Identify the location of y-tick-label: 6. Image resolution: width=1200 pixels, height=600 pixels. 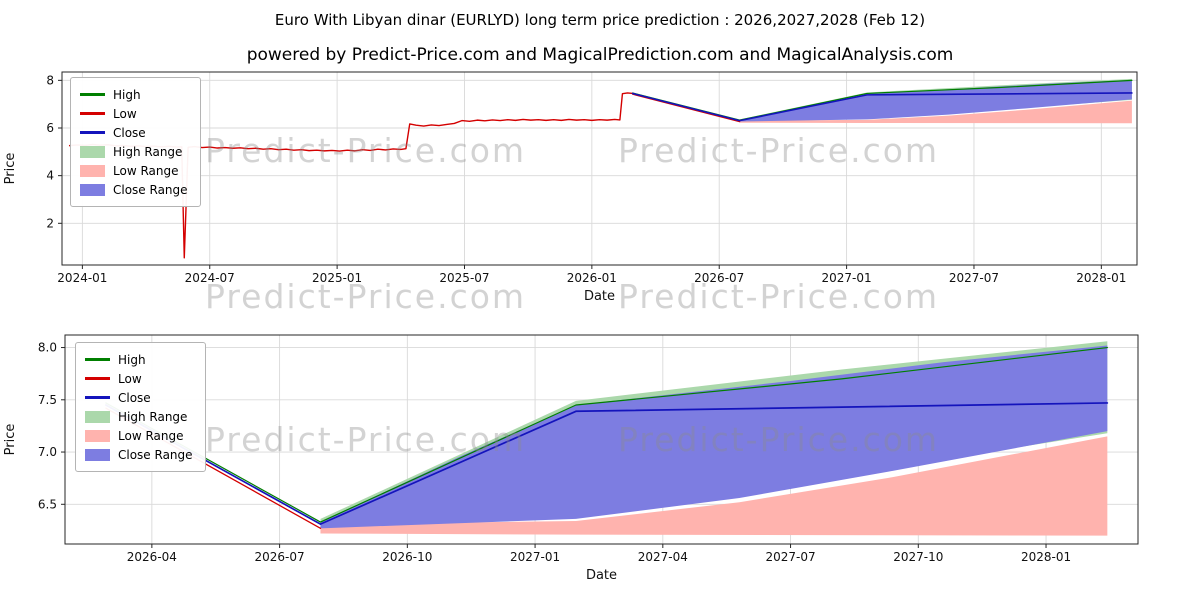
(50, 128).